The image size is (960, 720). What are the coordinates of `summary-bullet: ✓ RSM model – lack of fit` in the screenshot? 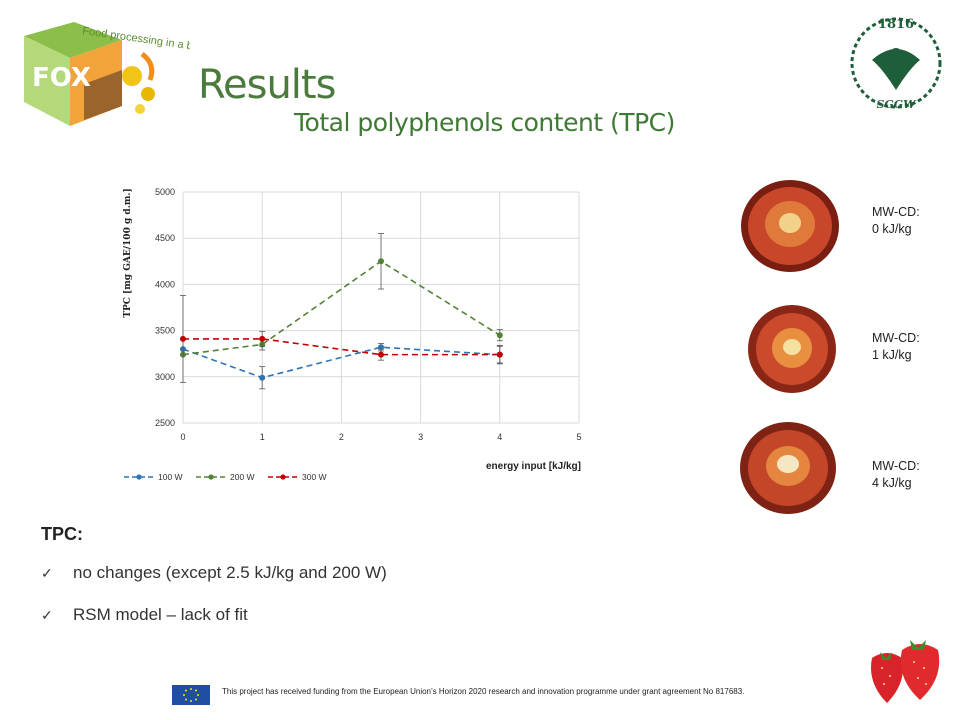 It's located at (144, 615).